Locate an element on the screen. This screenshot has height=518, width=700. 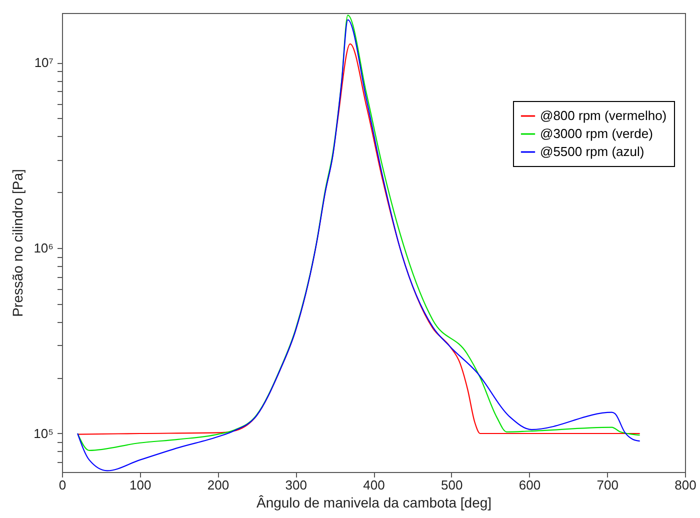
x-tick-label: 0 is located at coordinates (62, 485).